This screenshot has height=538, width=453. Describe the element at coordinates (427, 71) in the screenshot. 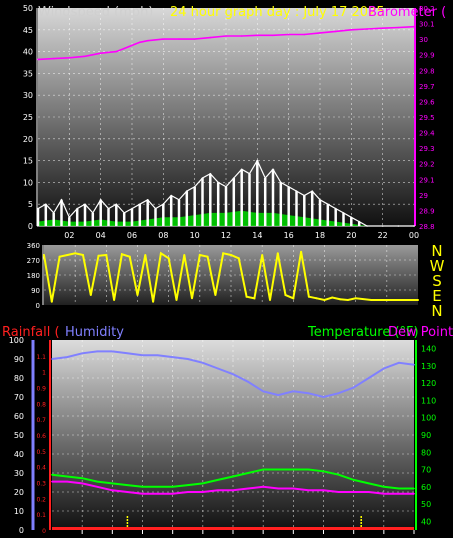

I see `barometer-tick: 29.8` at that location.